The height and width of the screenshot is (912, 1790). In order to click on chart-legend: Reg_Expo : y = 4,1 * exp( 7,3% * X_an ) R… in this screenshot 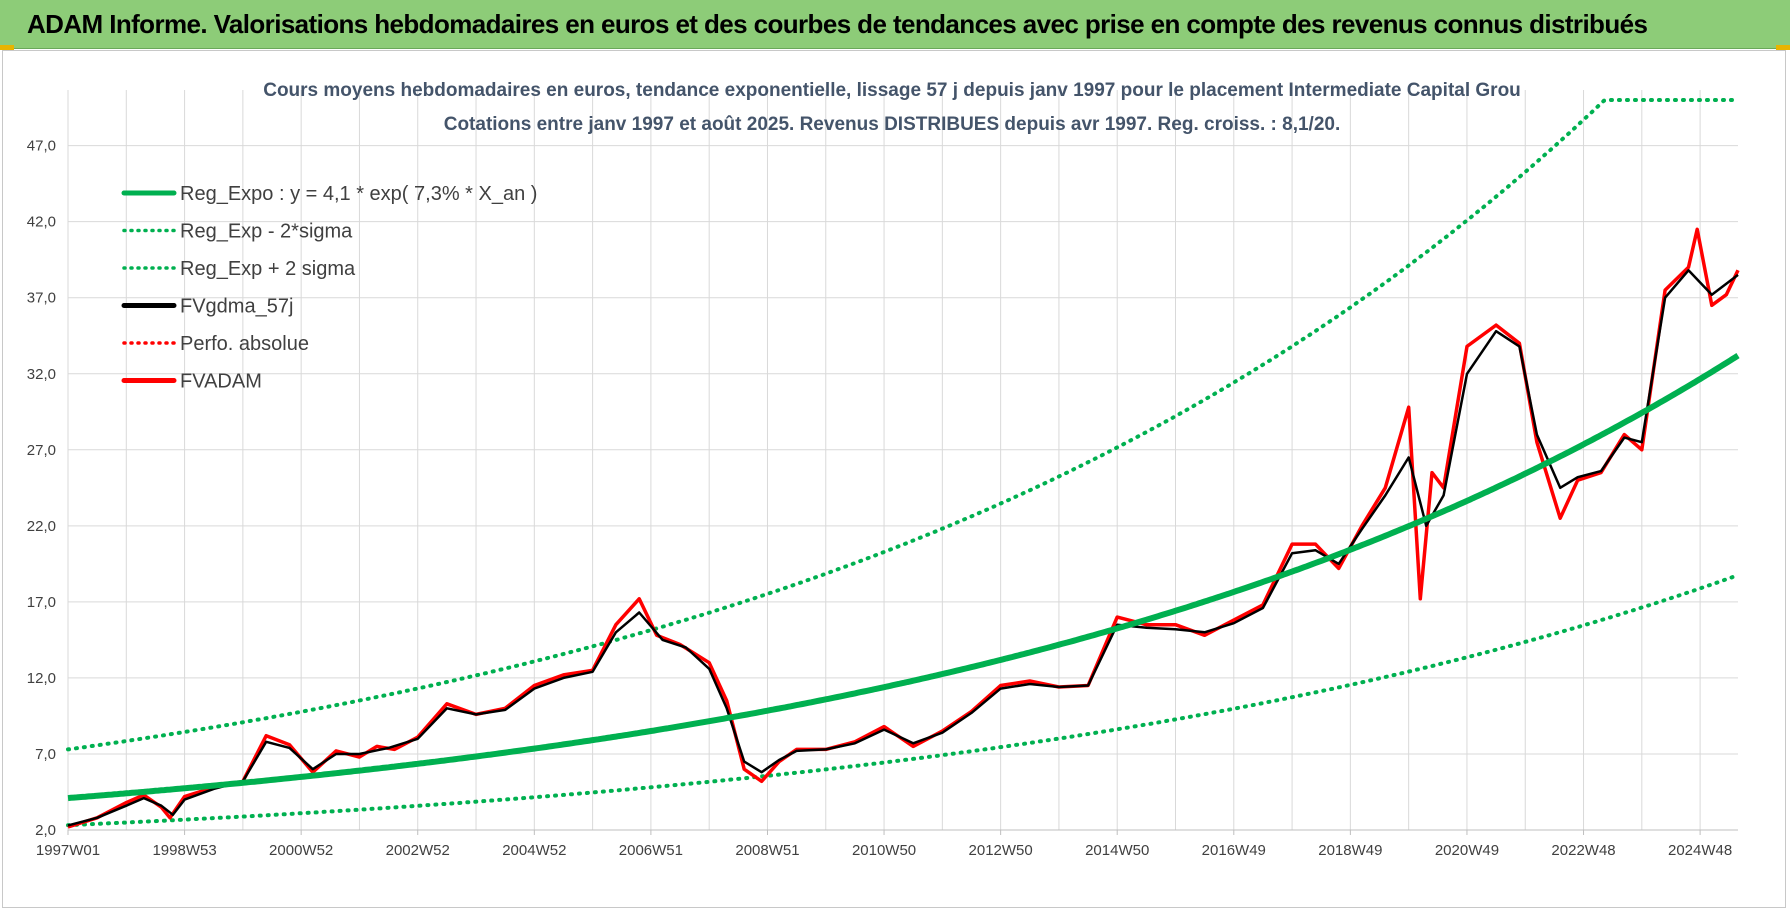, I will do `click(329, 288)`.